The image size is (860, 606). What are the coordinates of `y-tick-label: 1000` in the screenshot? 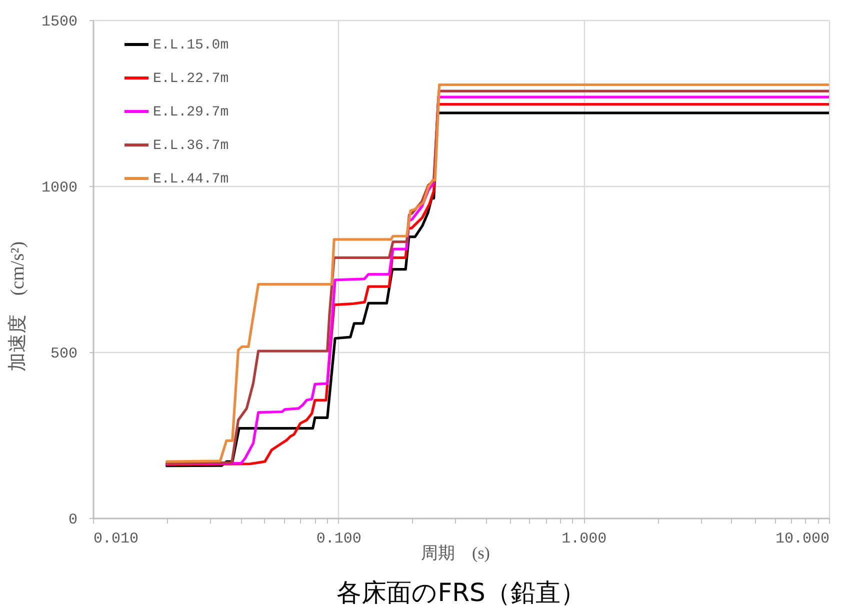 It's located at (59, 188).